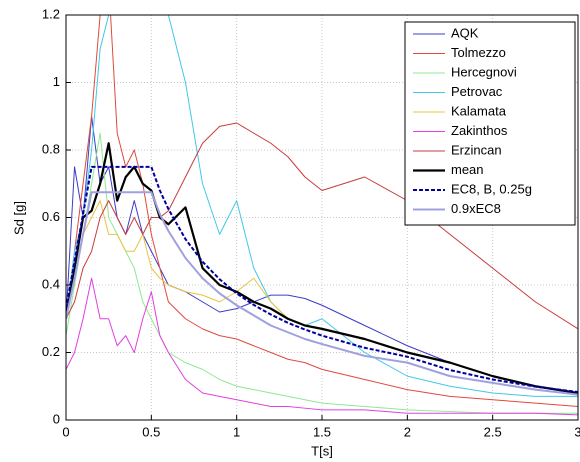 The width and height of the screenshot is (580, 462). Describe the element at coordinates (65, 431) in the screenshot. I see `x-tick-label: 0` at that location.